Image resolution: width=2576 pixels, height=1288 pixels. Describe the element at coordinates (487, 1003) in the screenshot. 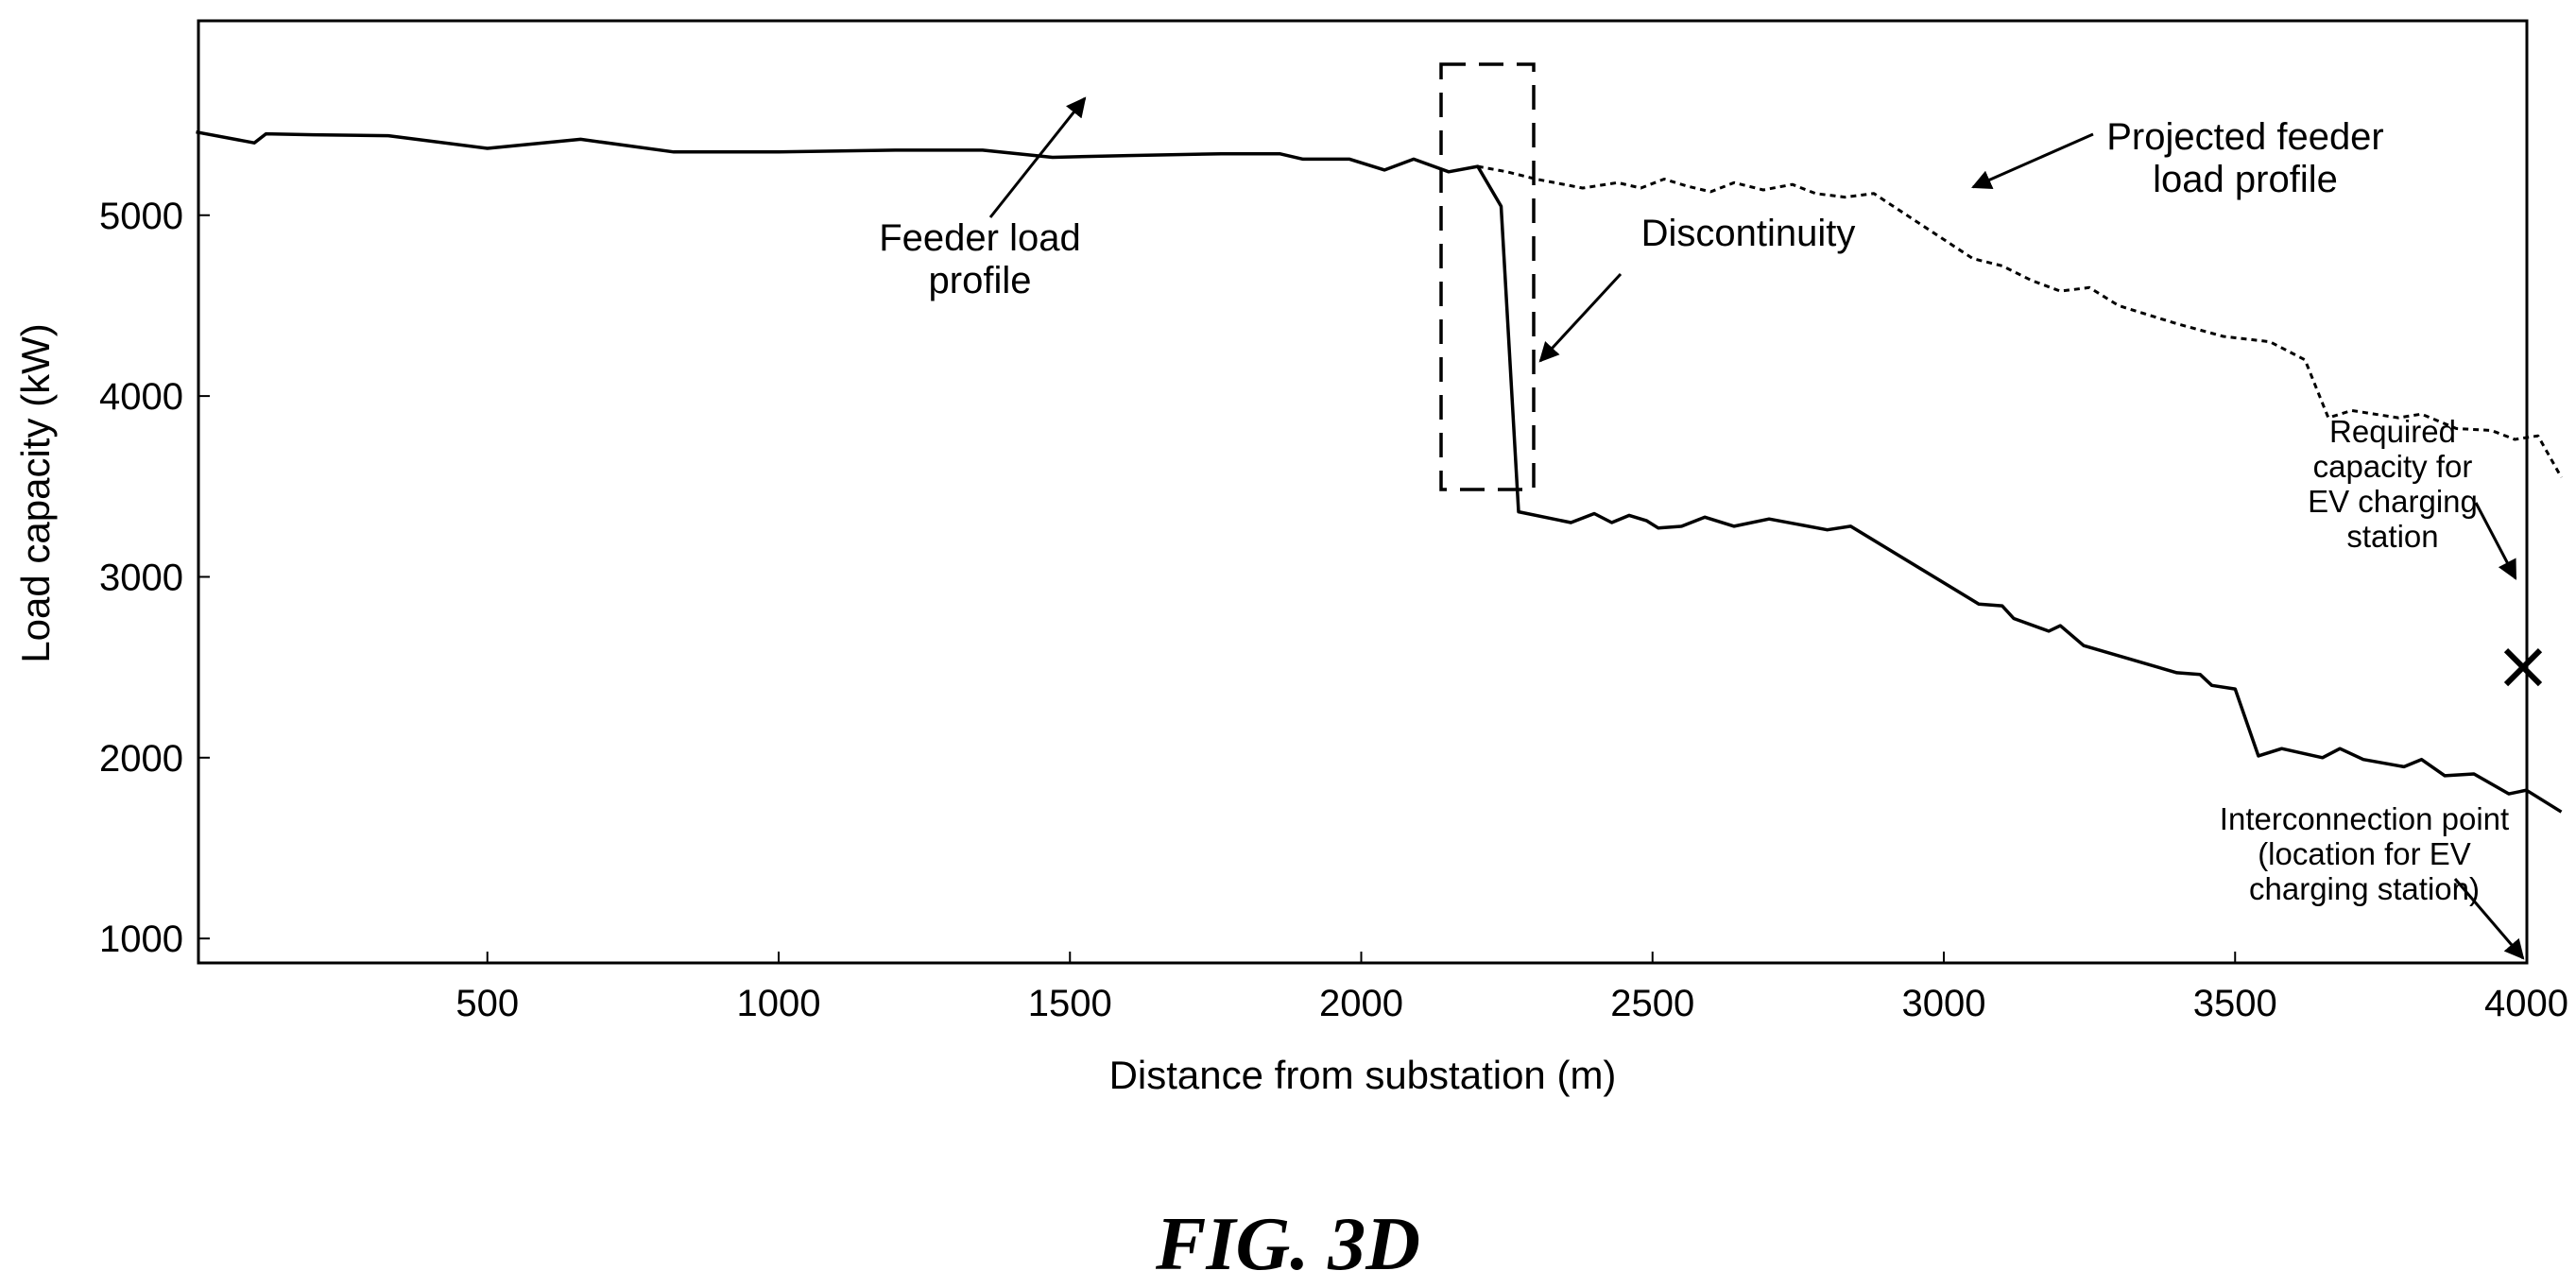

I see `x-tick-label: 500` at that location.